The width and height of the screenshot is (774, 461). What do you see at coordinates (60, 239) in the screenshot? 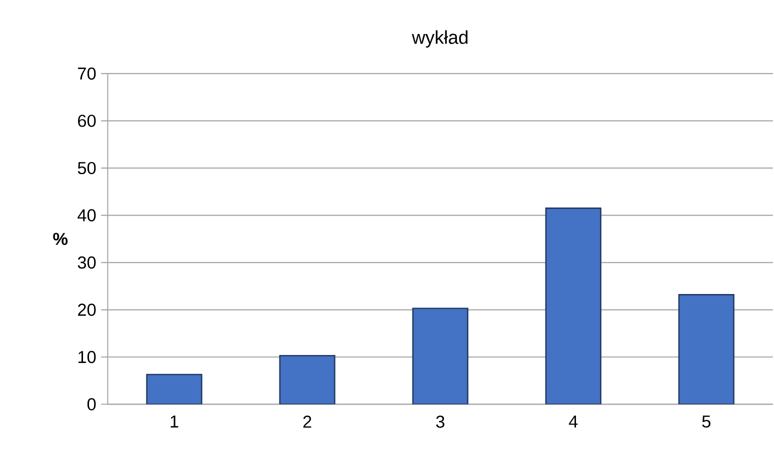
I see `y-axis-title: %` at bounding box center [60, 239].